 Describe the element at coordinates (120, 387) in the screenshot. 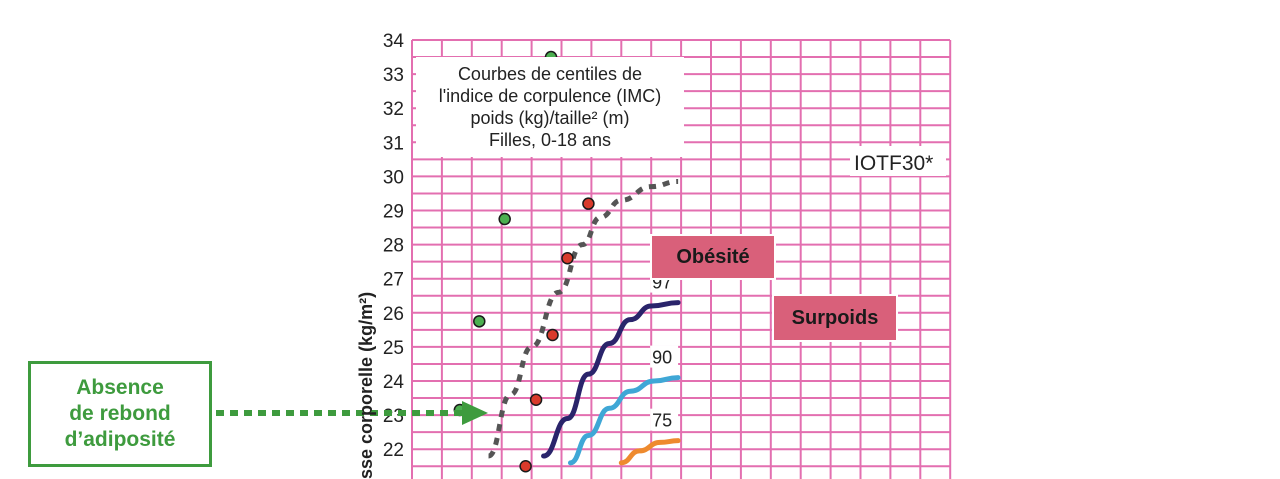

I see `callout-line: Absence` at that location.